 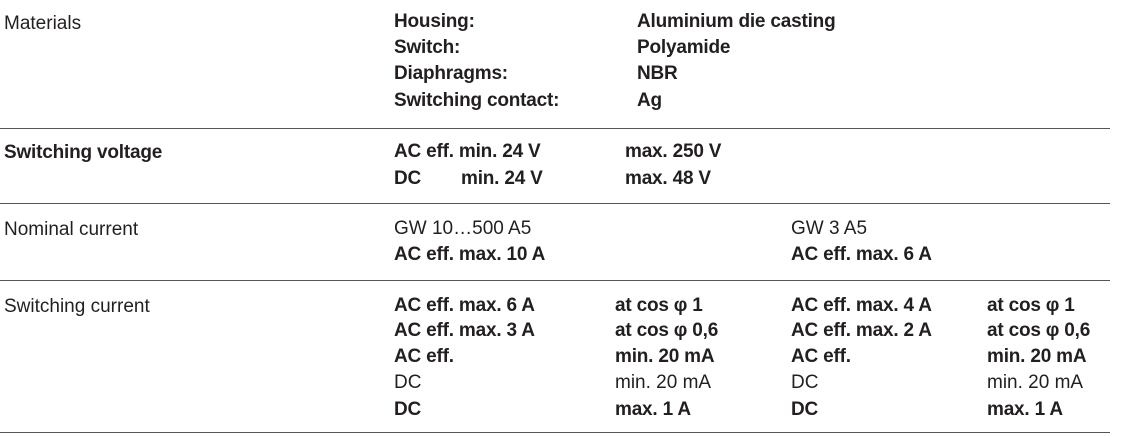 I want to click on voltage-dc-prefix: DC, so click(x=408, y=178).